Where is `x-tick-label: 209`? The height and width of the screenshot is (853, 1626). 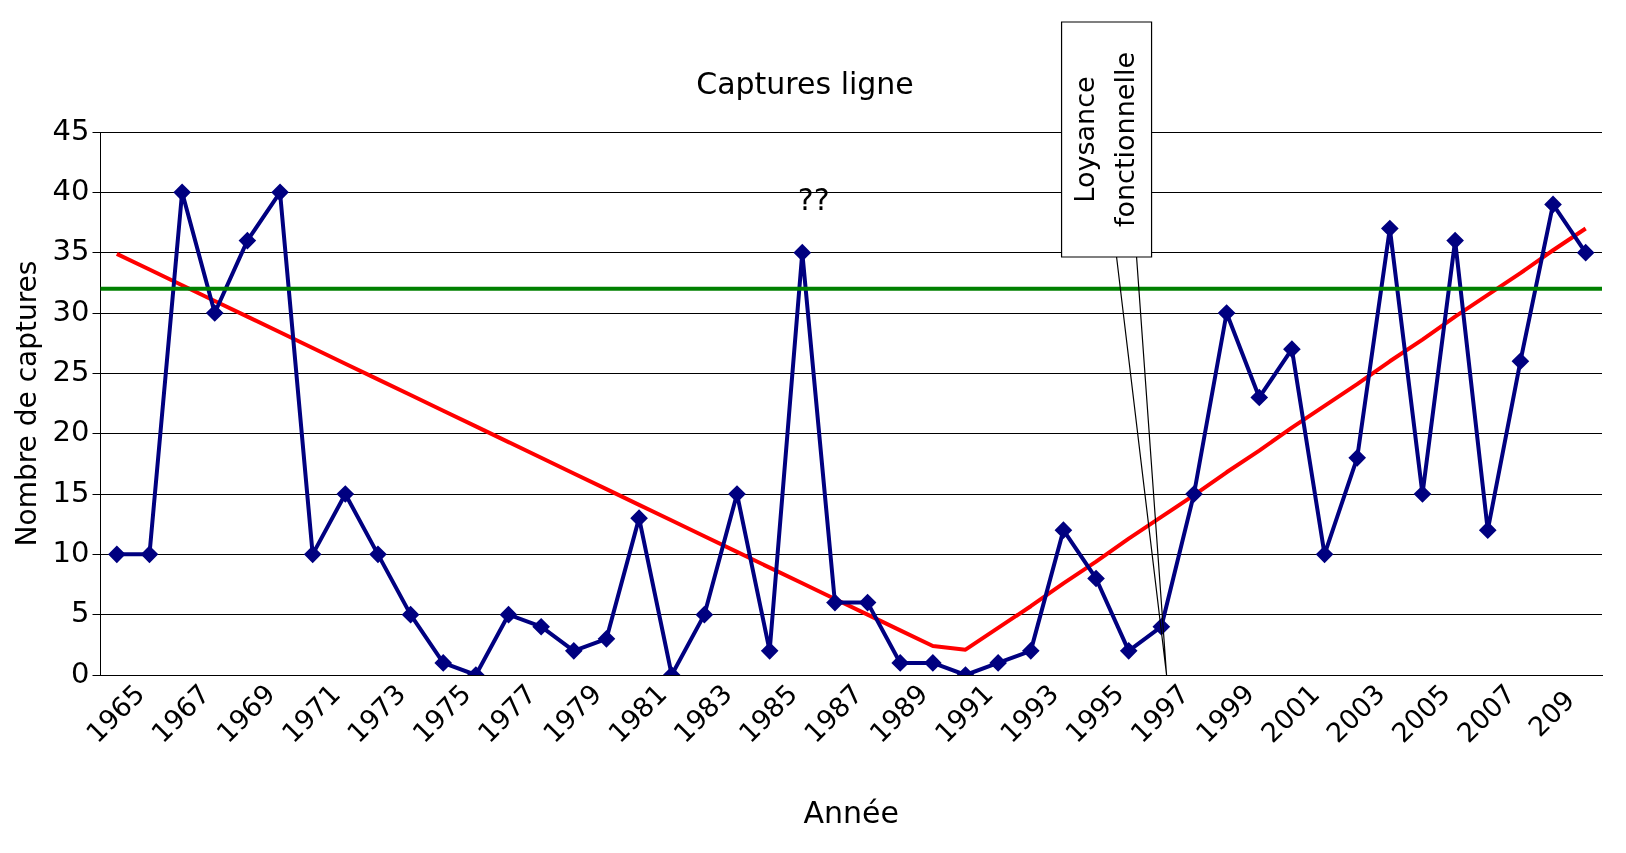 x-tick-label: 209 is located at coordinates (1551, 713).